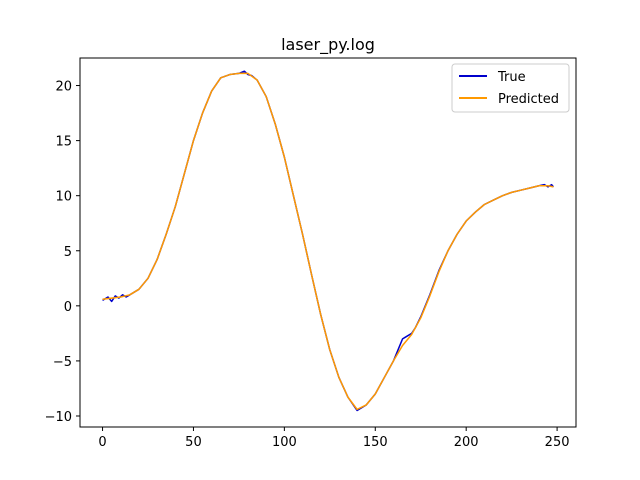 This screenshot has height=480, width=640. What do you see at coordinates (557, 442) in the screenshot?
I see `x-tick-label: 250` at bounding box center [557, 442].